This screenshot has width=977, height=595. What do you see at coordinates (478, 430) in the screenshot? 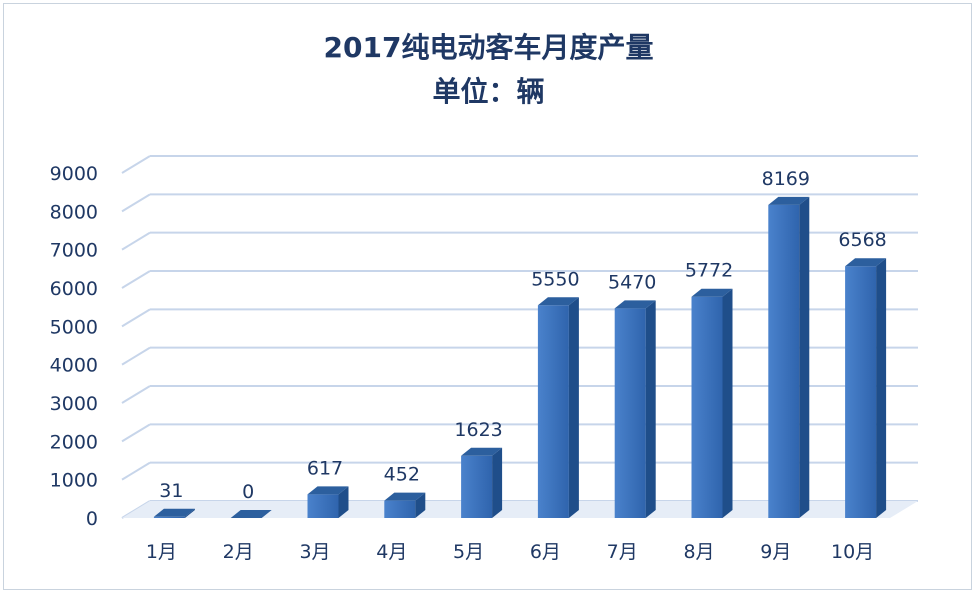
I see `data-label: 1623` at bounding box center [478, 430].